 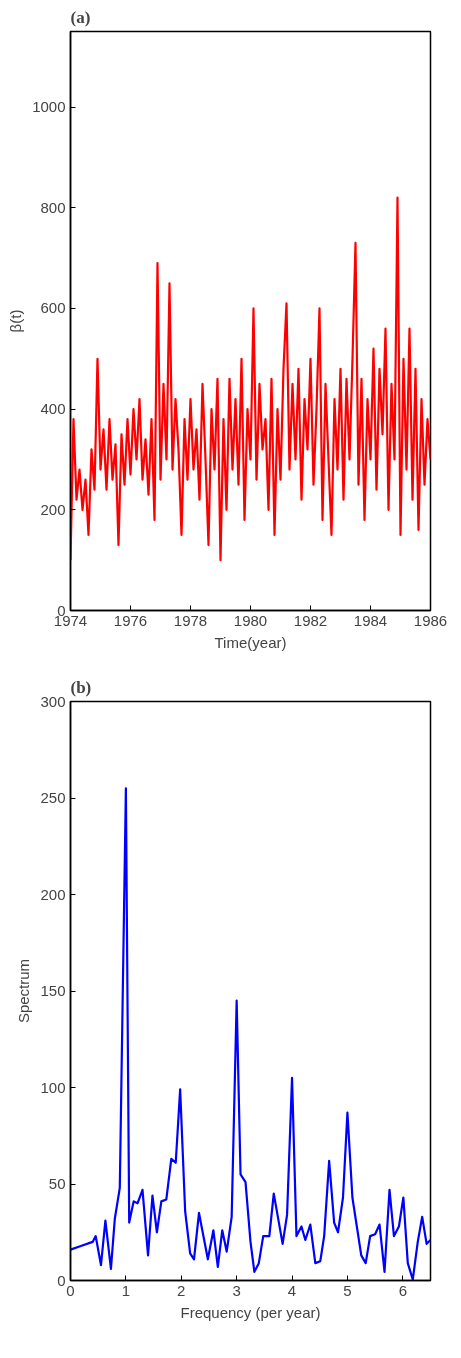 I want to click on x-tick-label: 1978, so click(x=190, y=620).